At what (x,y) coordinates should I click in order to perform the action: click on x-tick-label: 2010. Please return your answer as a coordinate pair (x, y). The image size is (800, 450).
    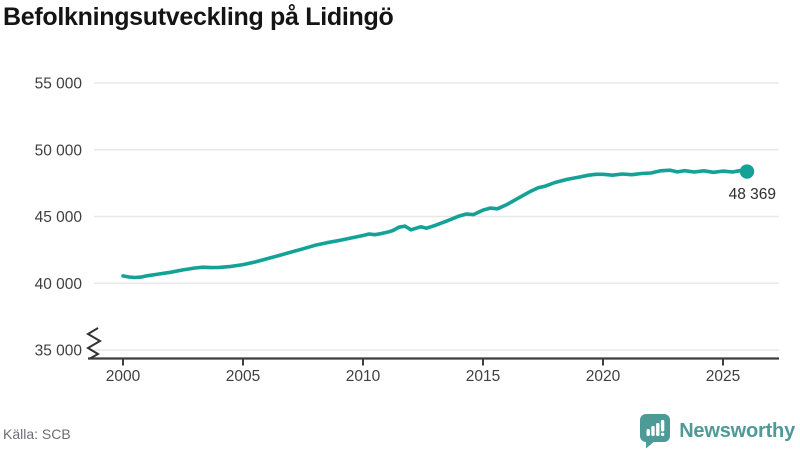
    Looking at the image, I should click on (363, 376).